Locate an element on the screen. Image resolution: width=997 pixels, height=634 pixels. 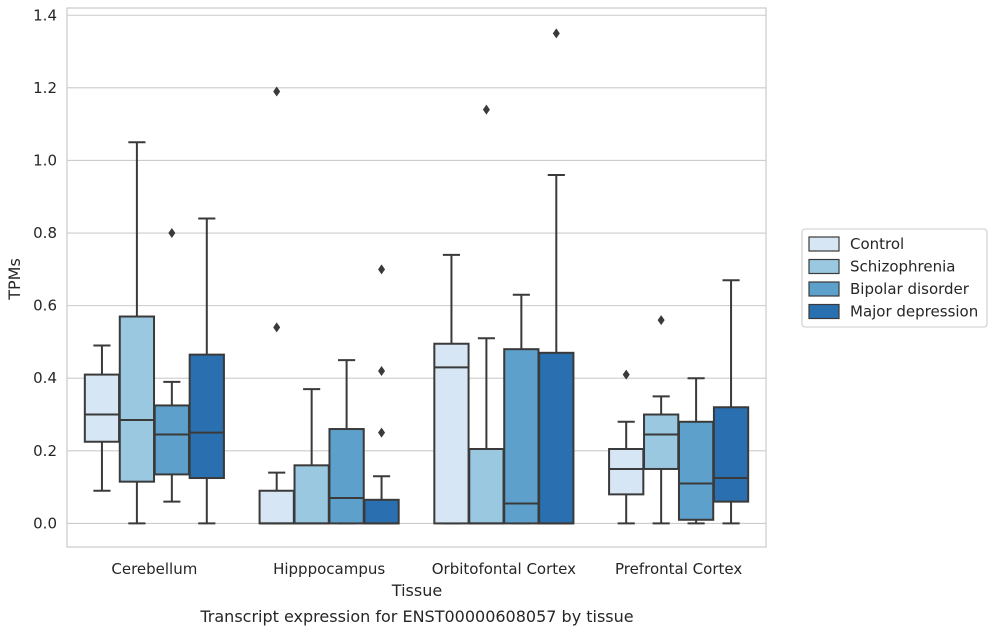
legend-label: Schizophrenia is located at coordinates (902, 267).